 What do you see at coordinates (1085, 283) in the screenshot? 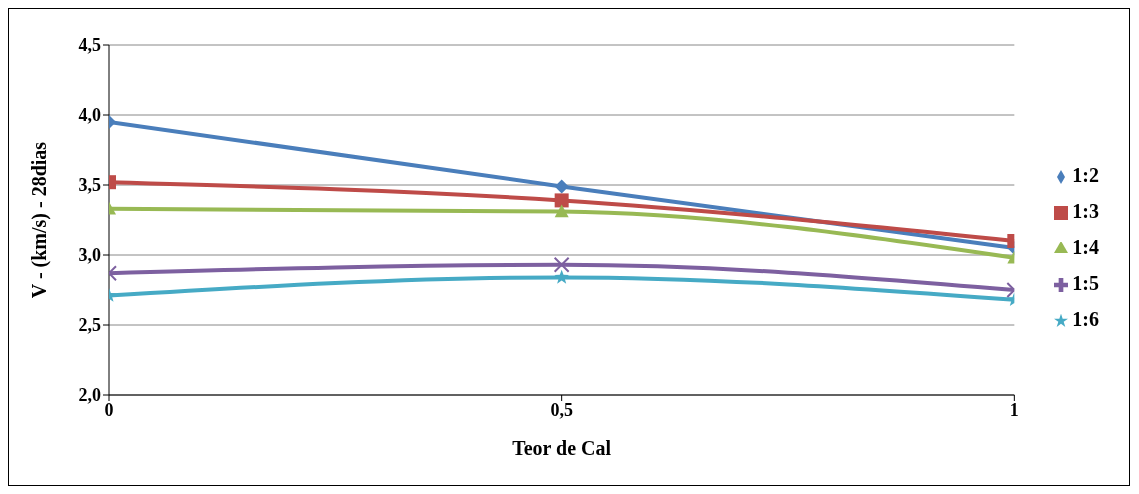
I see `legend-label: 1:5` at bounding box center [1085, 283].